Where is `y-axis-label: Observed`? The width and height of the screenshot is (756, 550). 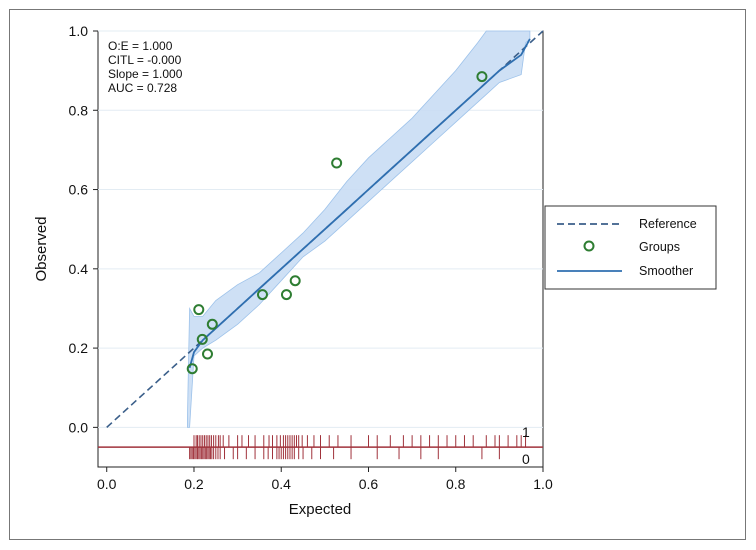 y-axis-label: Observed is located at coordinates (41, 248).